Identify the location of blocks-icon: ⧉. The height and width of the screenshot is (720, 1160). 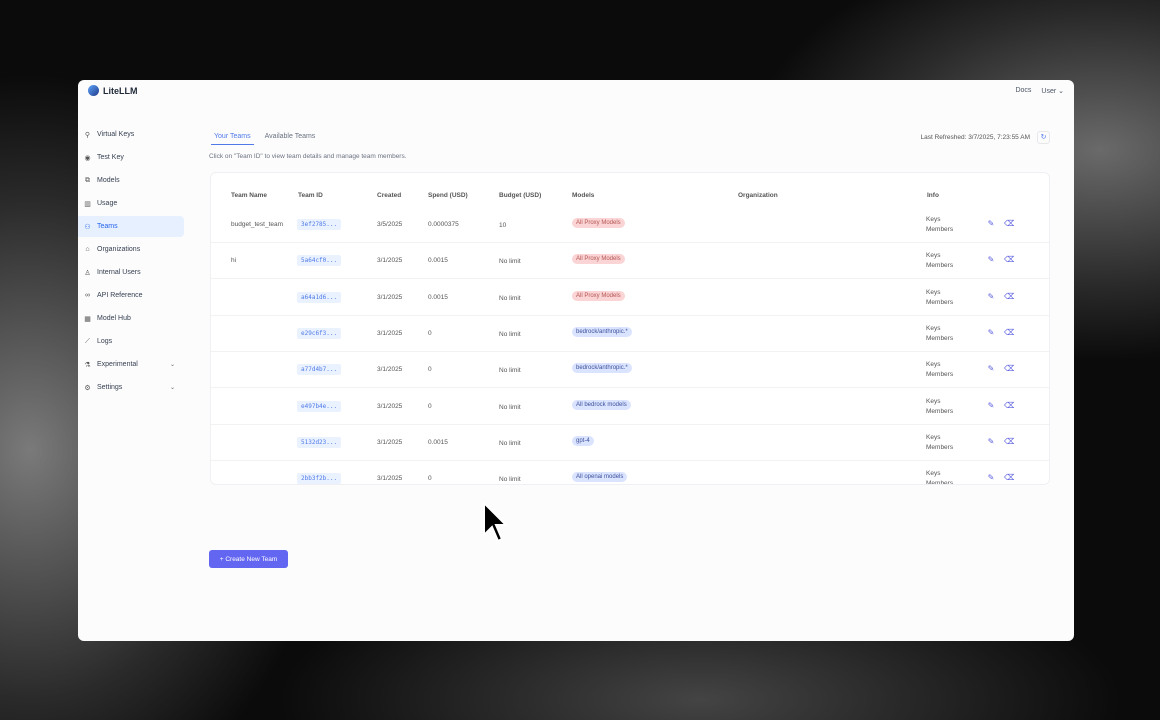
(87, 180).